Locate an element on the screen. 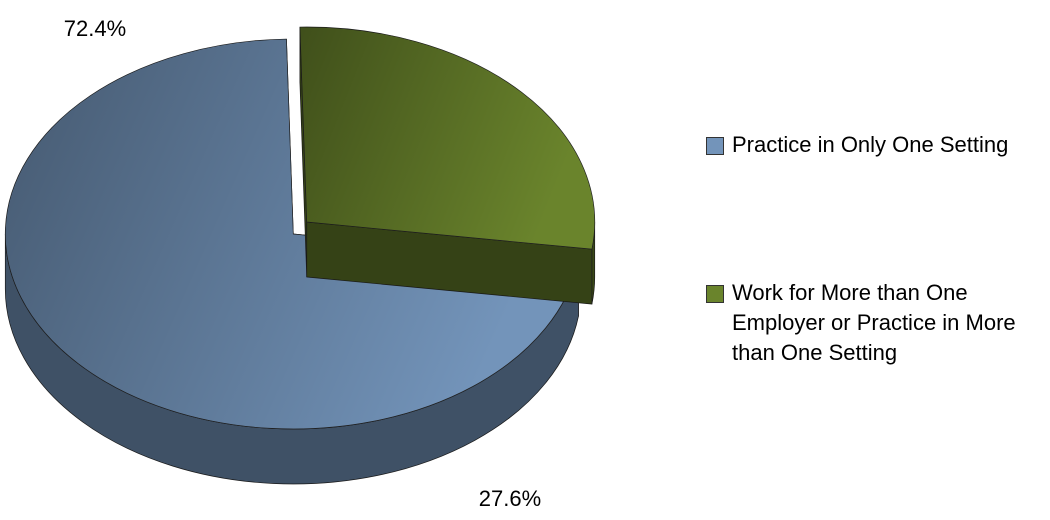  slice-face-shade is located at coordinates (303, 152).